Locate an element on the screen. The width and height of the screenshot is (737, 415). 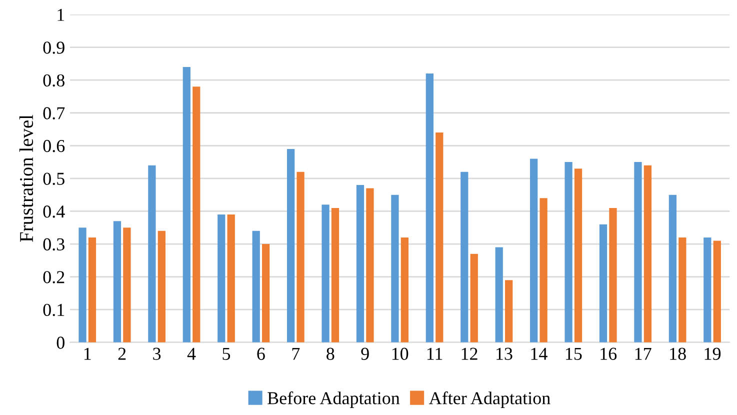
x-tick-label: 6 is located at coordinates (261, 354).